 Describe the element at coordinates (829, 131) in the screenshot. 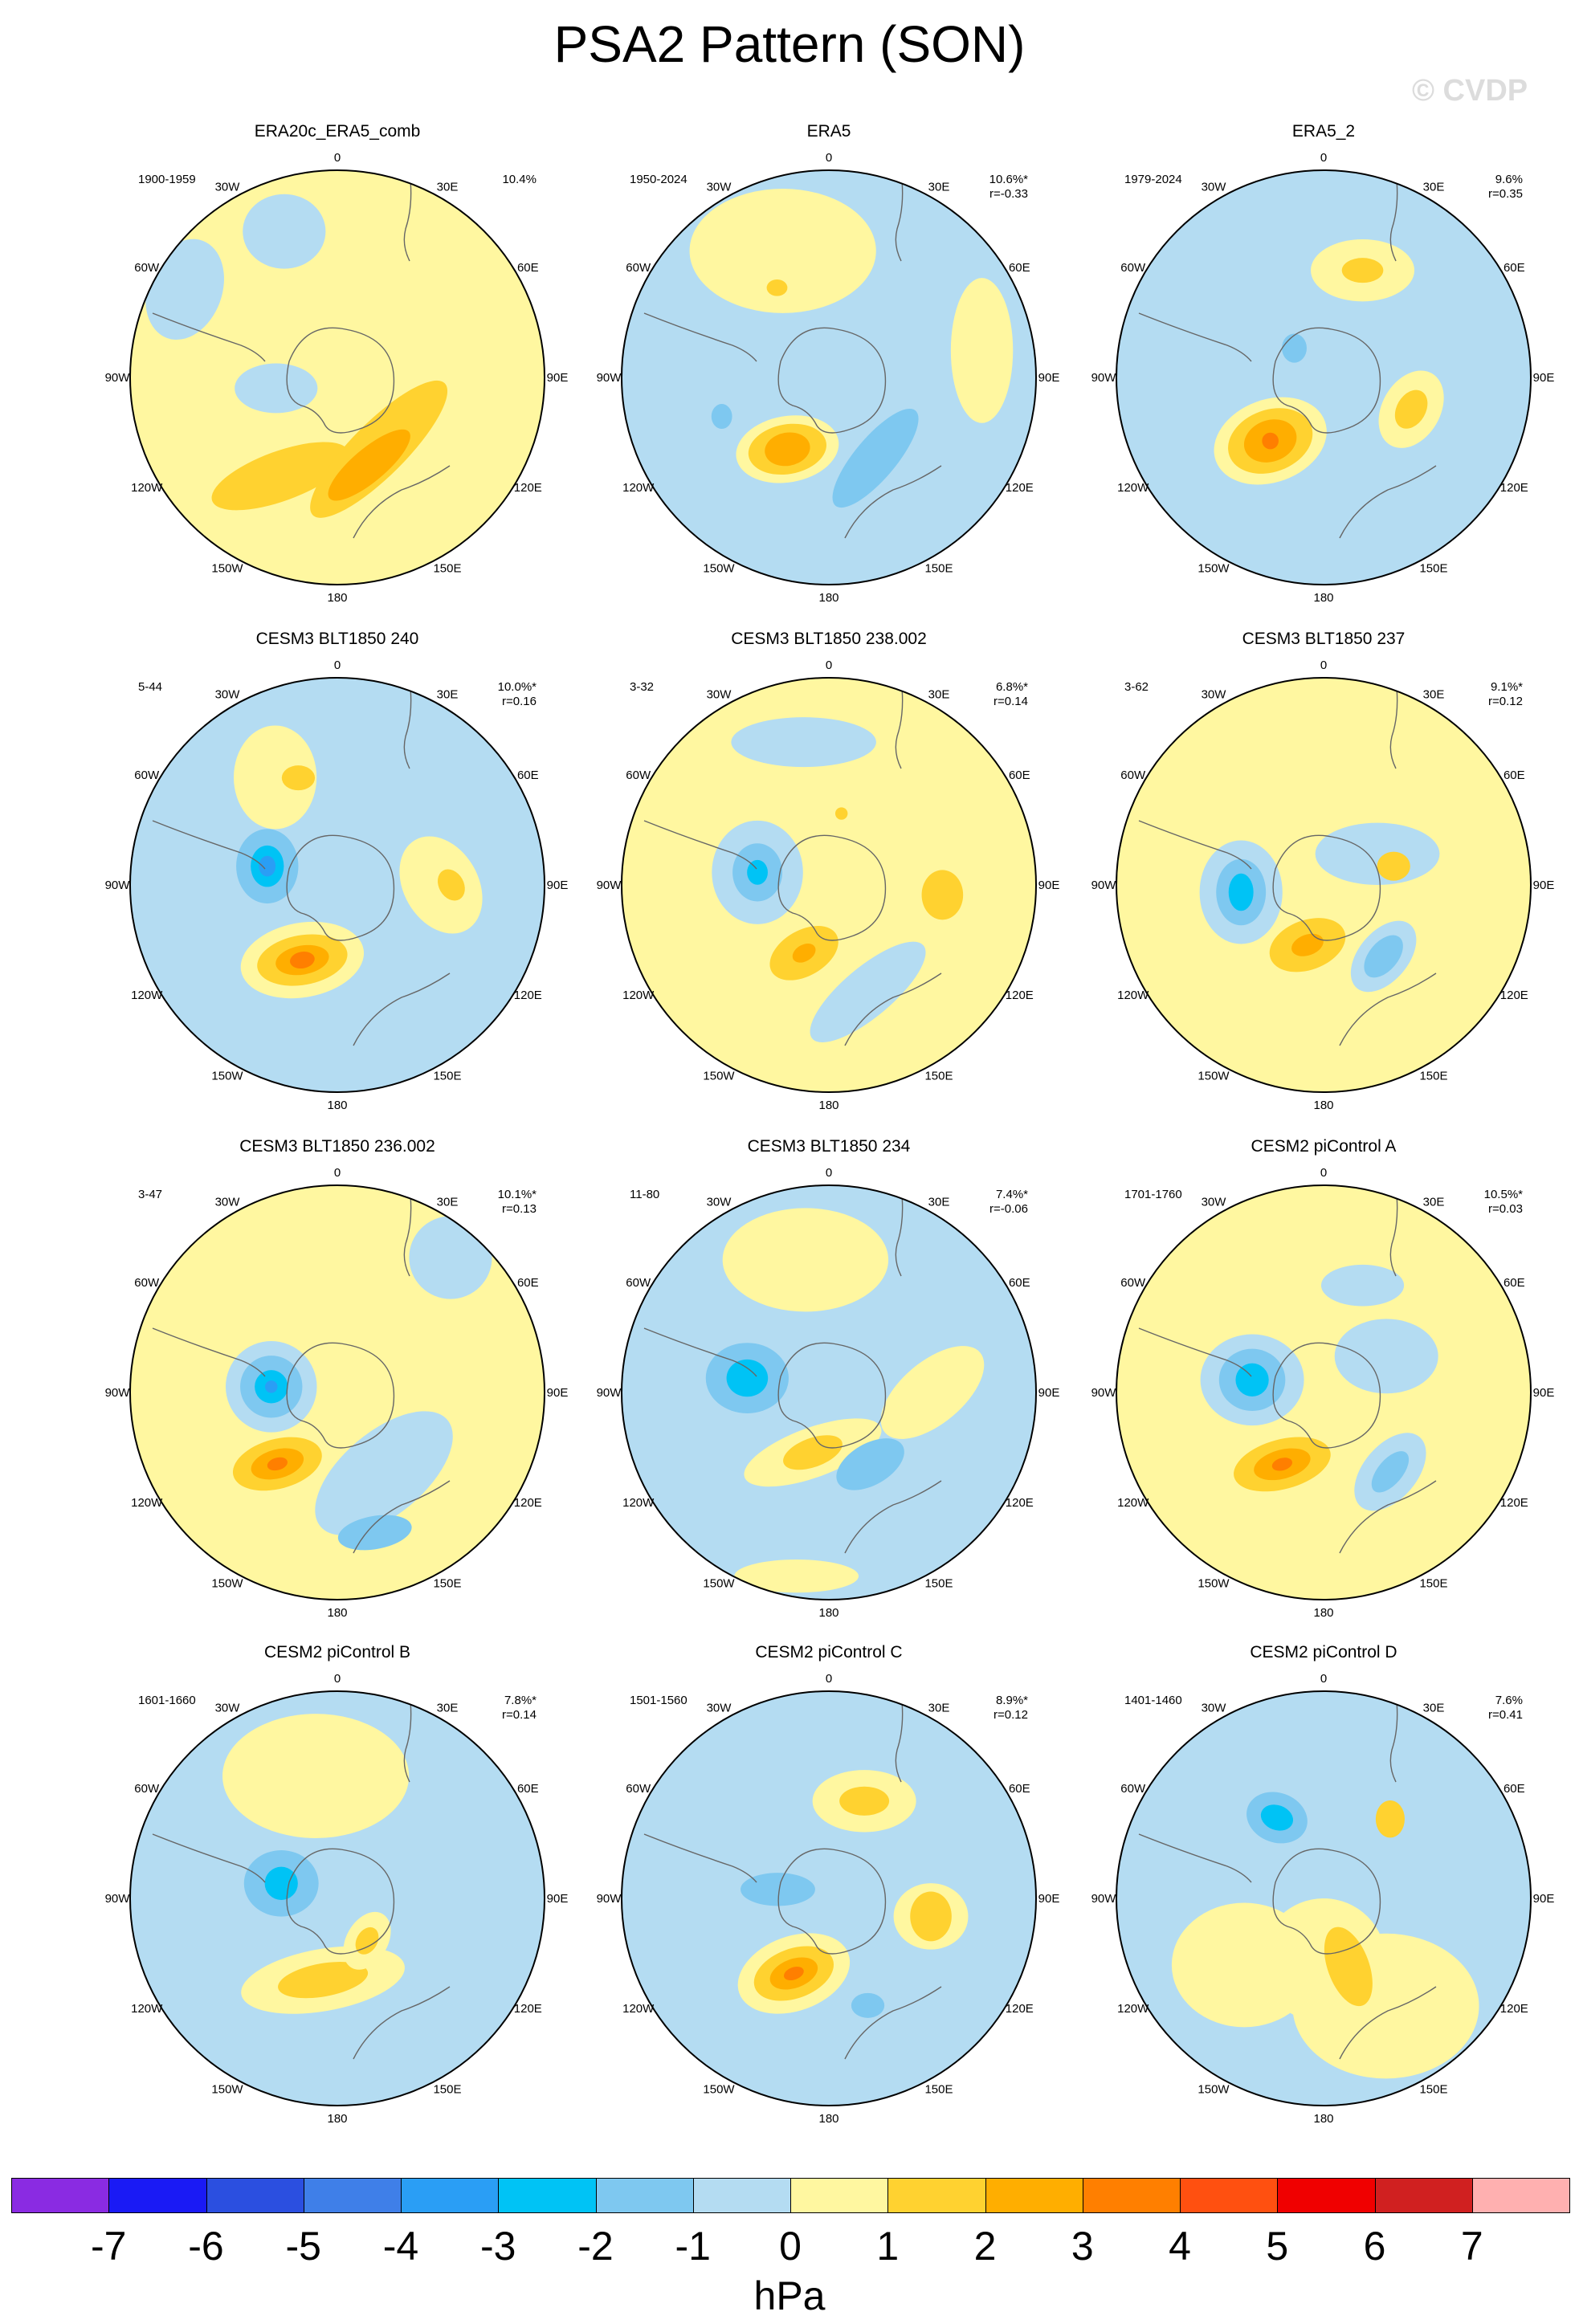

I see `panel-title: ERA5` at that location.